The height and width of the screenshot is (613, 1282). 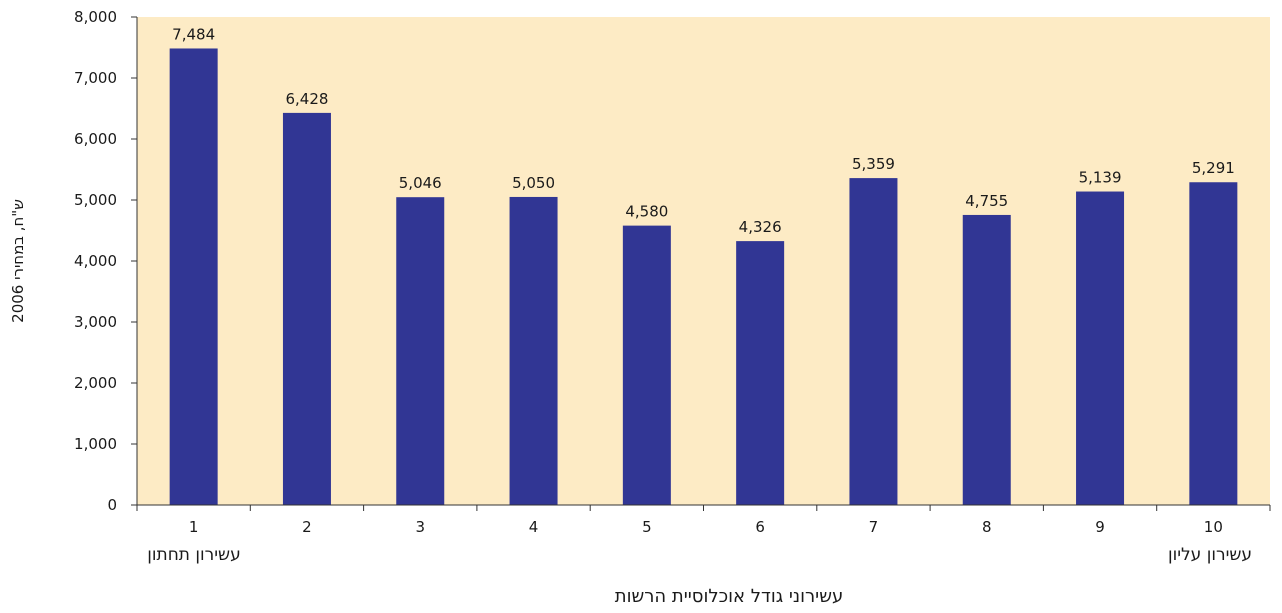 What do you see at coordinates (1100, 527) in the screenshot?
I see `x-tick-label: 9` at bounding box center [1100, 527].